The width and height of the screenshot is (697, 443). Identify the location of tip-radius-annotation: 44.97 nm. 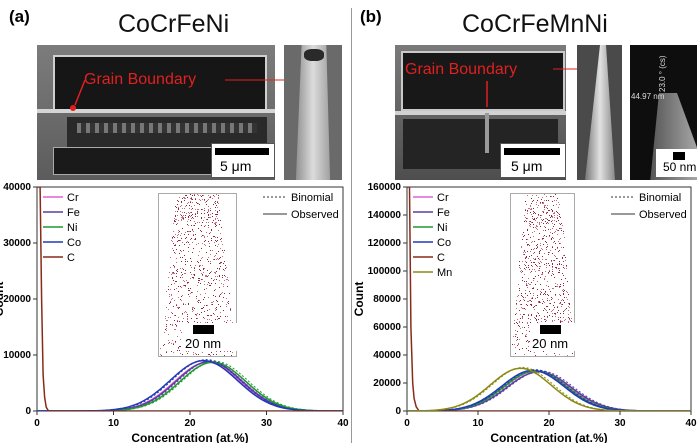
(648, 96).